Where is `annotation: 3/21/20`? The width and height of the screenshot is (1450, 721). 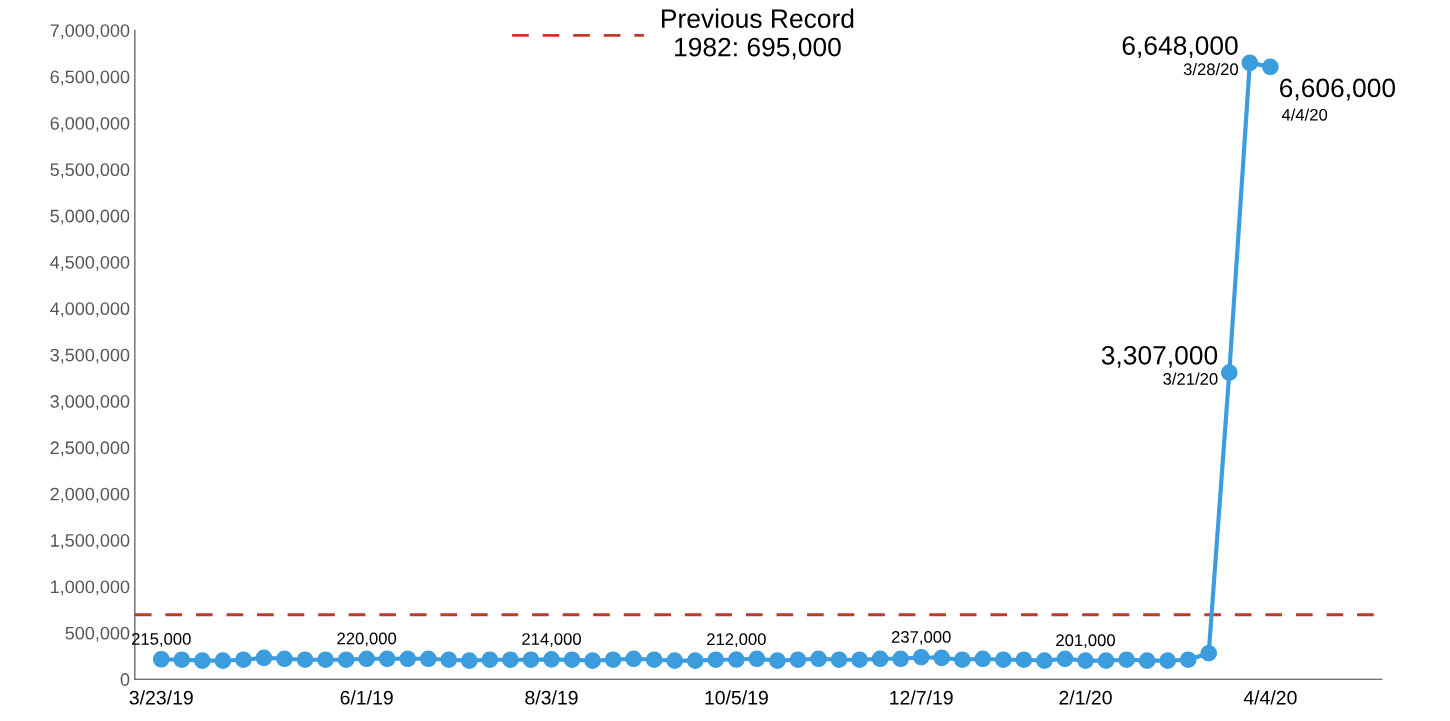
annotation: 3/21/20 is located at coordinates (1190, 378).